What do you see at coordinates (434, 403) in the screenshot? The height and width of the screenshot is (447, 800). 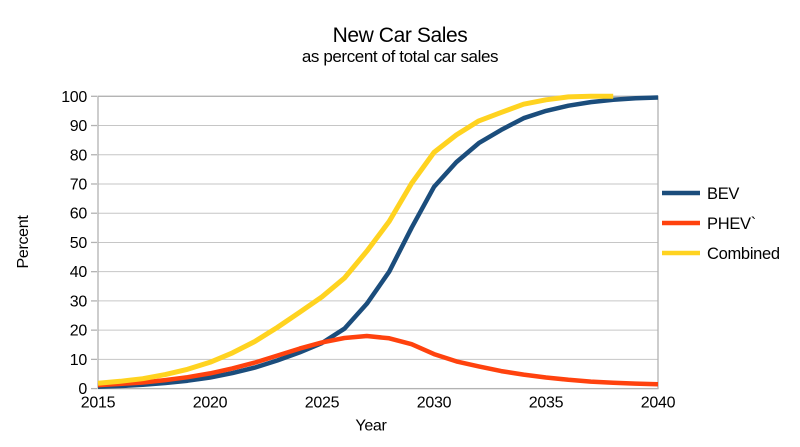 I see `x-tick-label: 2030` at bounding box center [434, 403].